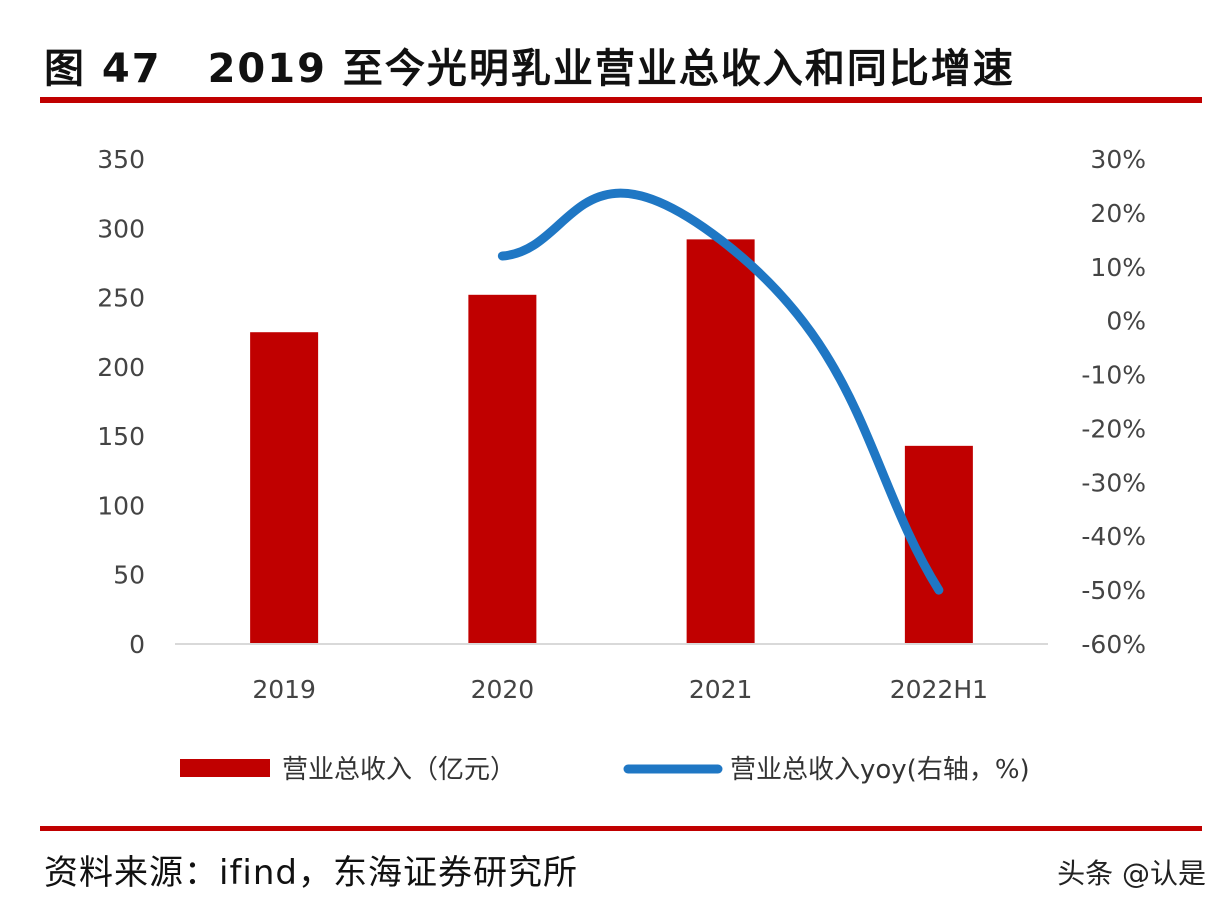 Image resolution: width=1232 pixels, height=908 pixels. I want to click on y-right-tick-label: 30%, so click(1118, 159).